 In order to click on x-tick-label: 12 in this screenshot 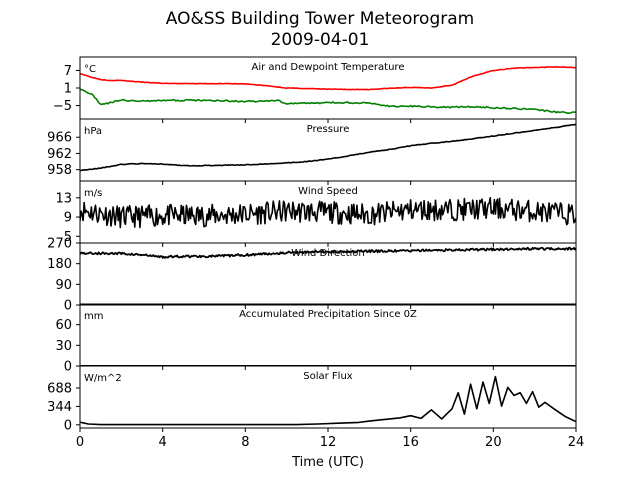, I will do `click(328, 442)`.